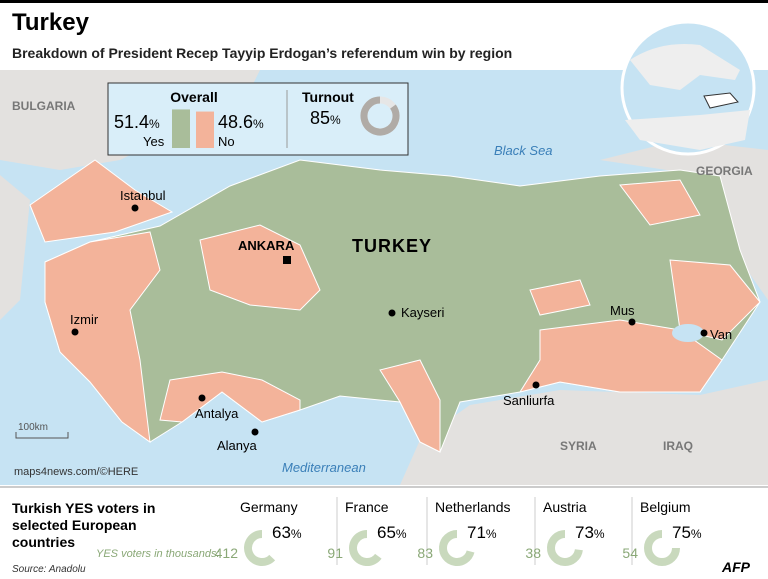 Image resolution: width=768 pixels, height=579 pixels. I want to click on region-aegean, so click(102, 337).